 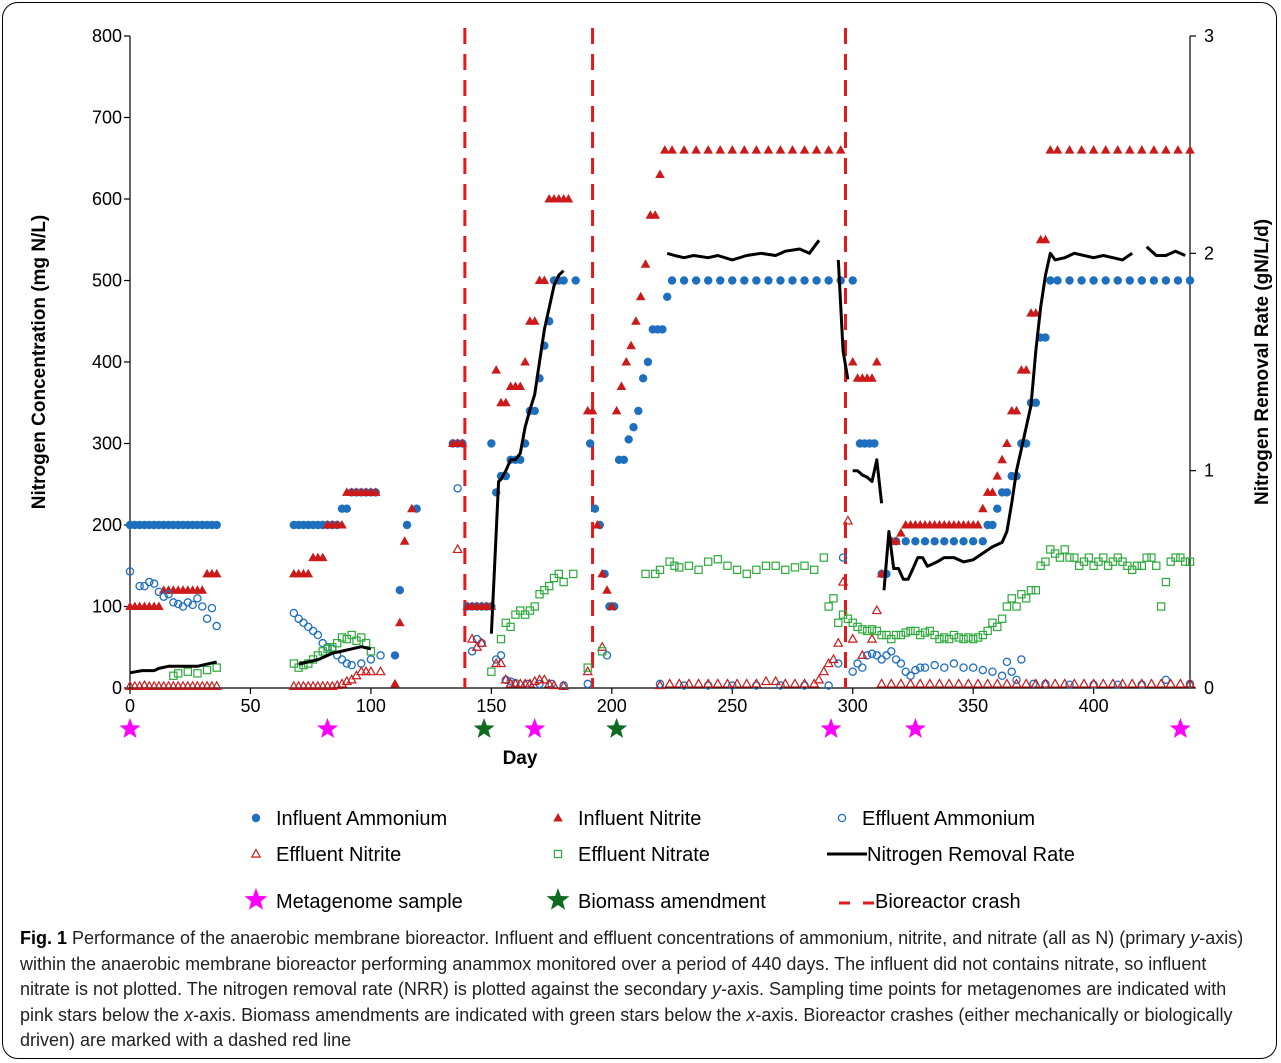 What do you see at coordinates (44, 938) in the screenshot?
I see `caption-label: Fig. 1` at bounding box center [44, 938].